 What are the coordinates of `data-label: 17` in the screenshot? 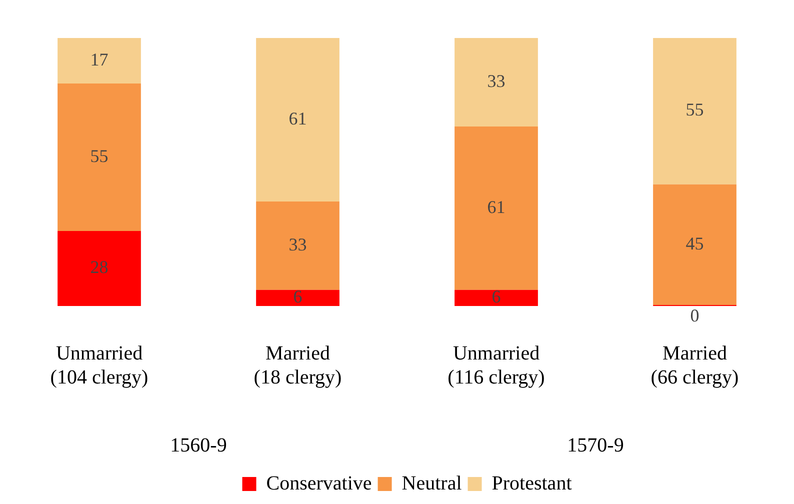 It's located at (99, 60).